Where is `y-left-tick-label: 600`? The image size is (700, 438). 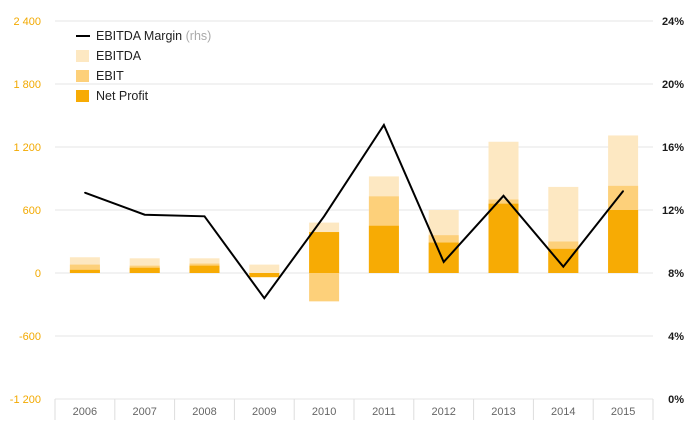
y-left-tick-label: 600 is located at coordinates (32, 211).